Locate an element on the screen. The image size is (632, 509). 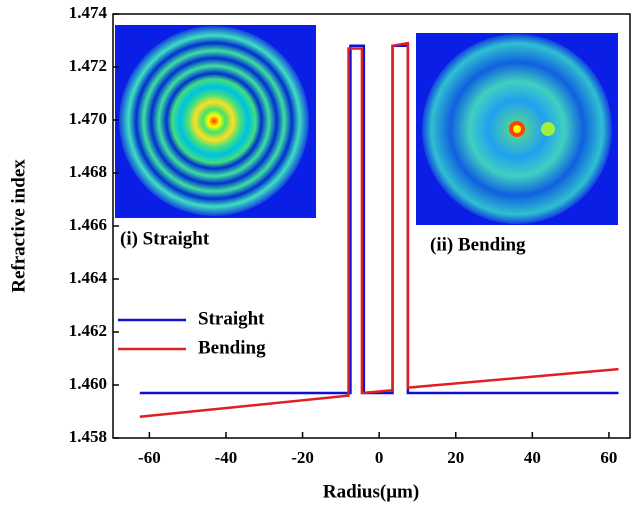
x-tick-label: 0 is located at coordinates (379, 457).